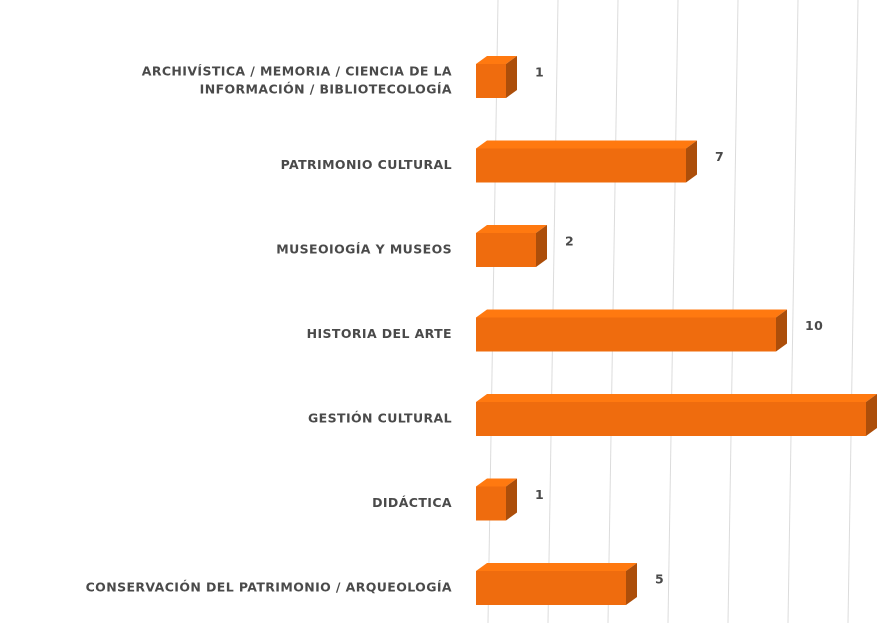  Describe the element at coordinates (366, 164) in the screenshot. I see `y-tick-label: PATRIMONIO CULTURAL` at that location.